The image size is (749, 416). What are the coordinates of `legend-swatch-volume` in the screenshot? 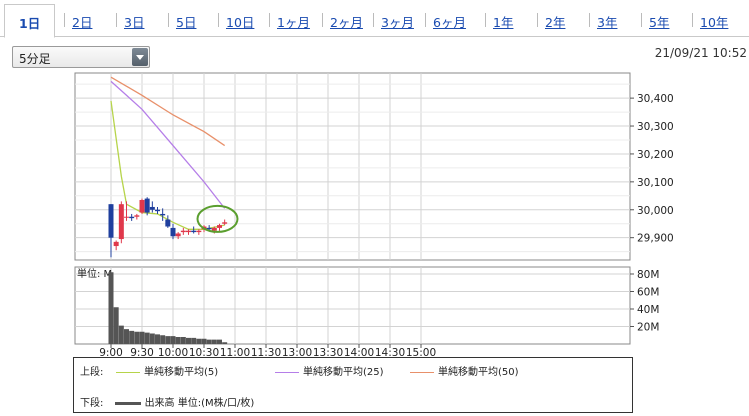 It's located at (127, 403).